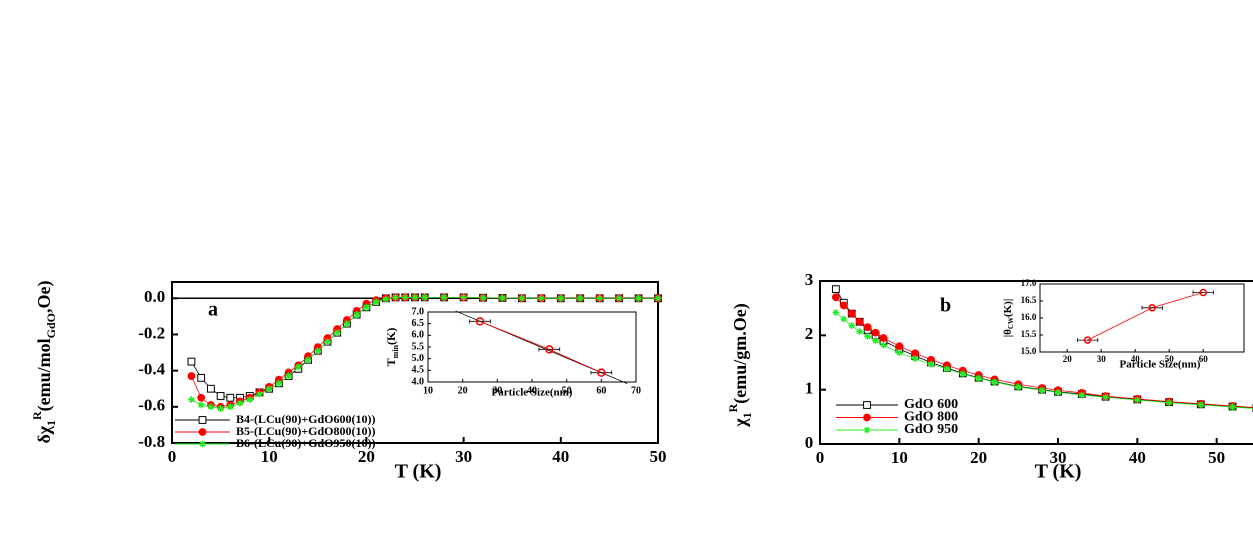  What do you see at coordinates (306, 431) in the screenshot?
I see `legend-label: B5-(LCu(90)+GdO800(10))` at bounding box center [306, 431].